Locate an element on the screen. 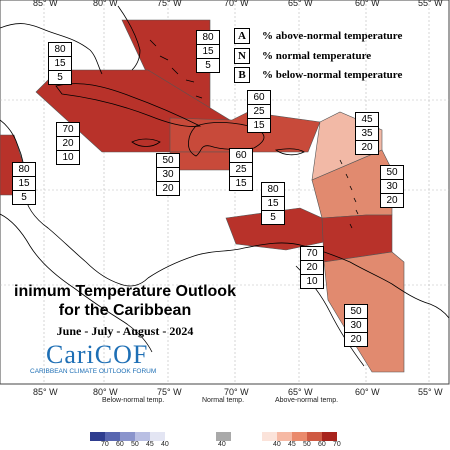 The width and height of the screenshot is (450, 450). lon-label-bottom: 85° W is located at coordinates (45, 392).